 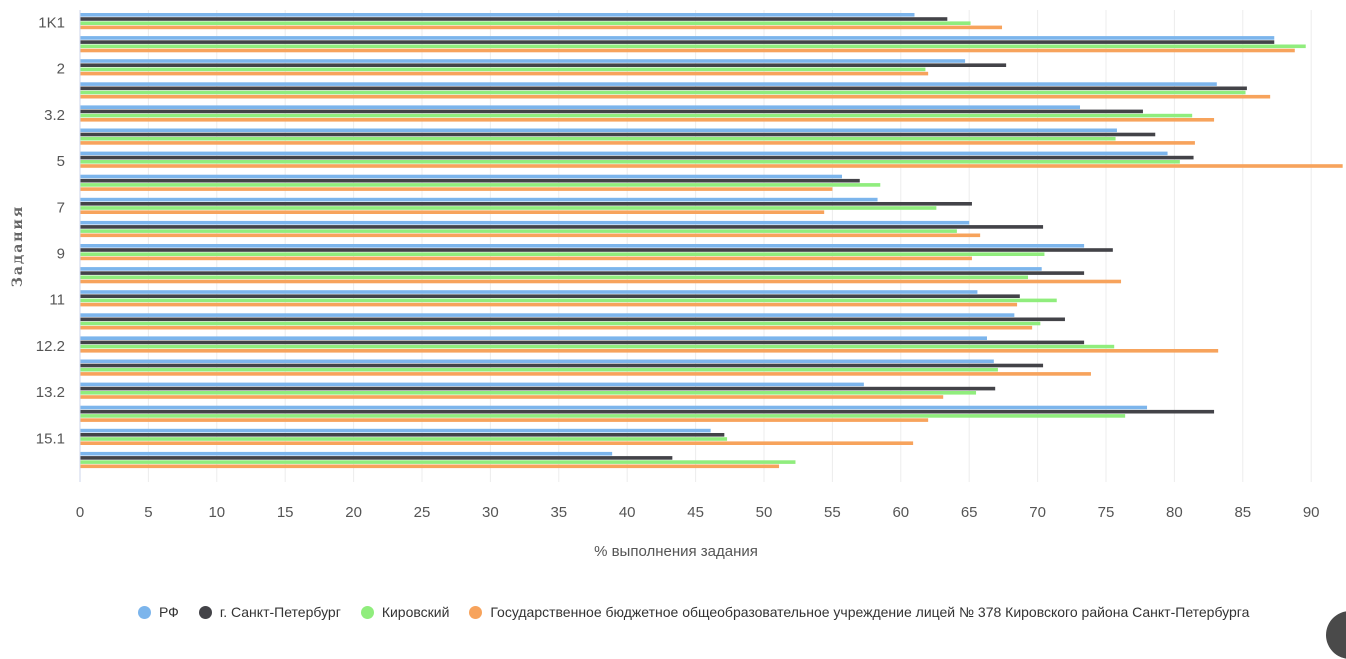 I want to click on x-tick-label: 45, so click(x=695, y=512).